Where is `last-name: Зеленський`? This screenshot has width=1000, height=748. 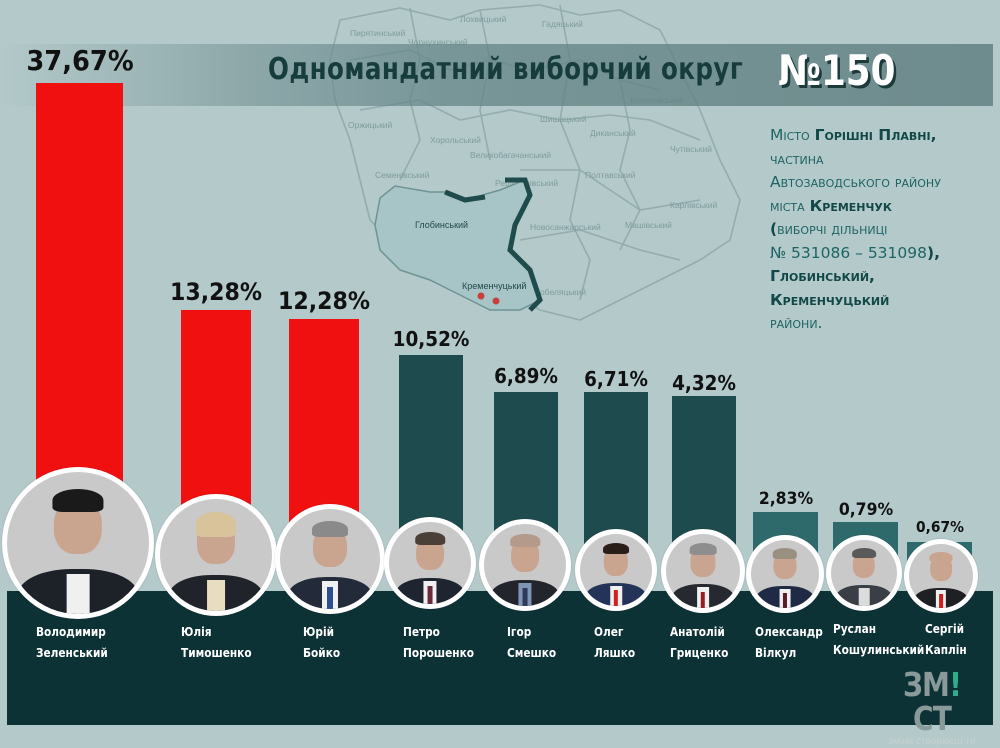 last-name: Зеленський is located at coordinates (72, 653).